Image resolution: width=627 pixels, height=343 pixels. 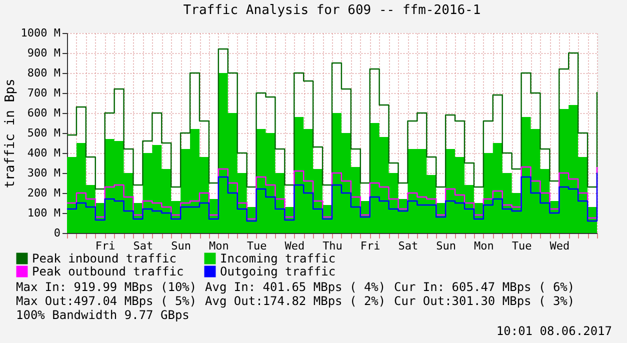 What do you see at coordinates (295, 287) in the screenshot?
I see `text: Avg In: 401.65 MBps ( 4%)` at bounding box center [295, 287].